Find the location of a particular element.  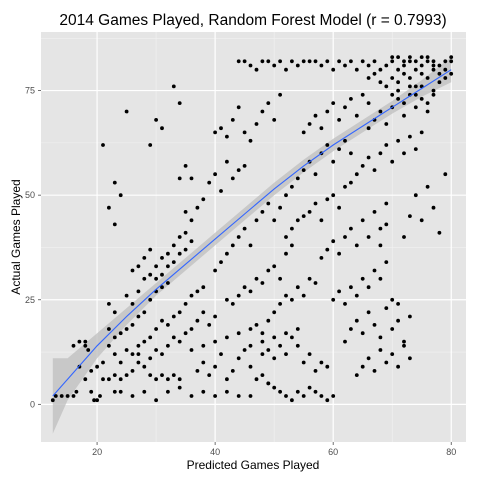

y-tick-label: 75 is located at coordinates (30, 91).